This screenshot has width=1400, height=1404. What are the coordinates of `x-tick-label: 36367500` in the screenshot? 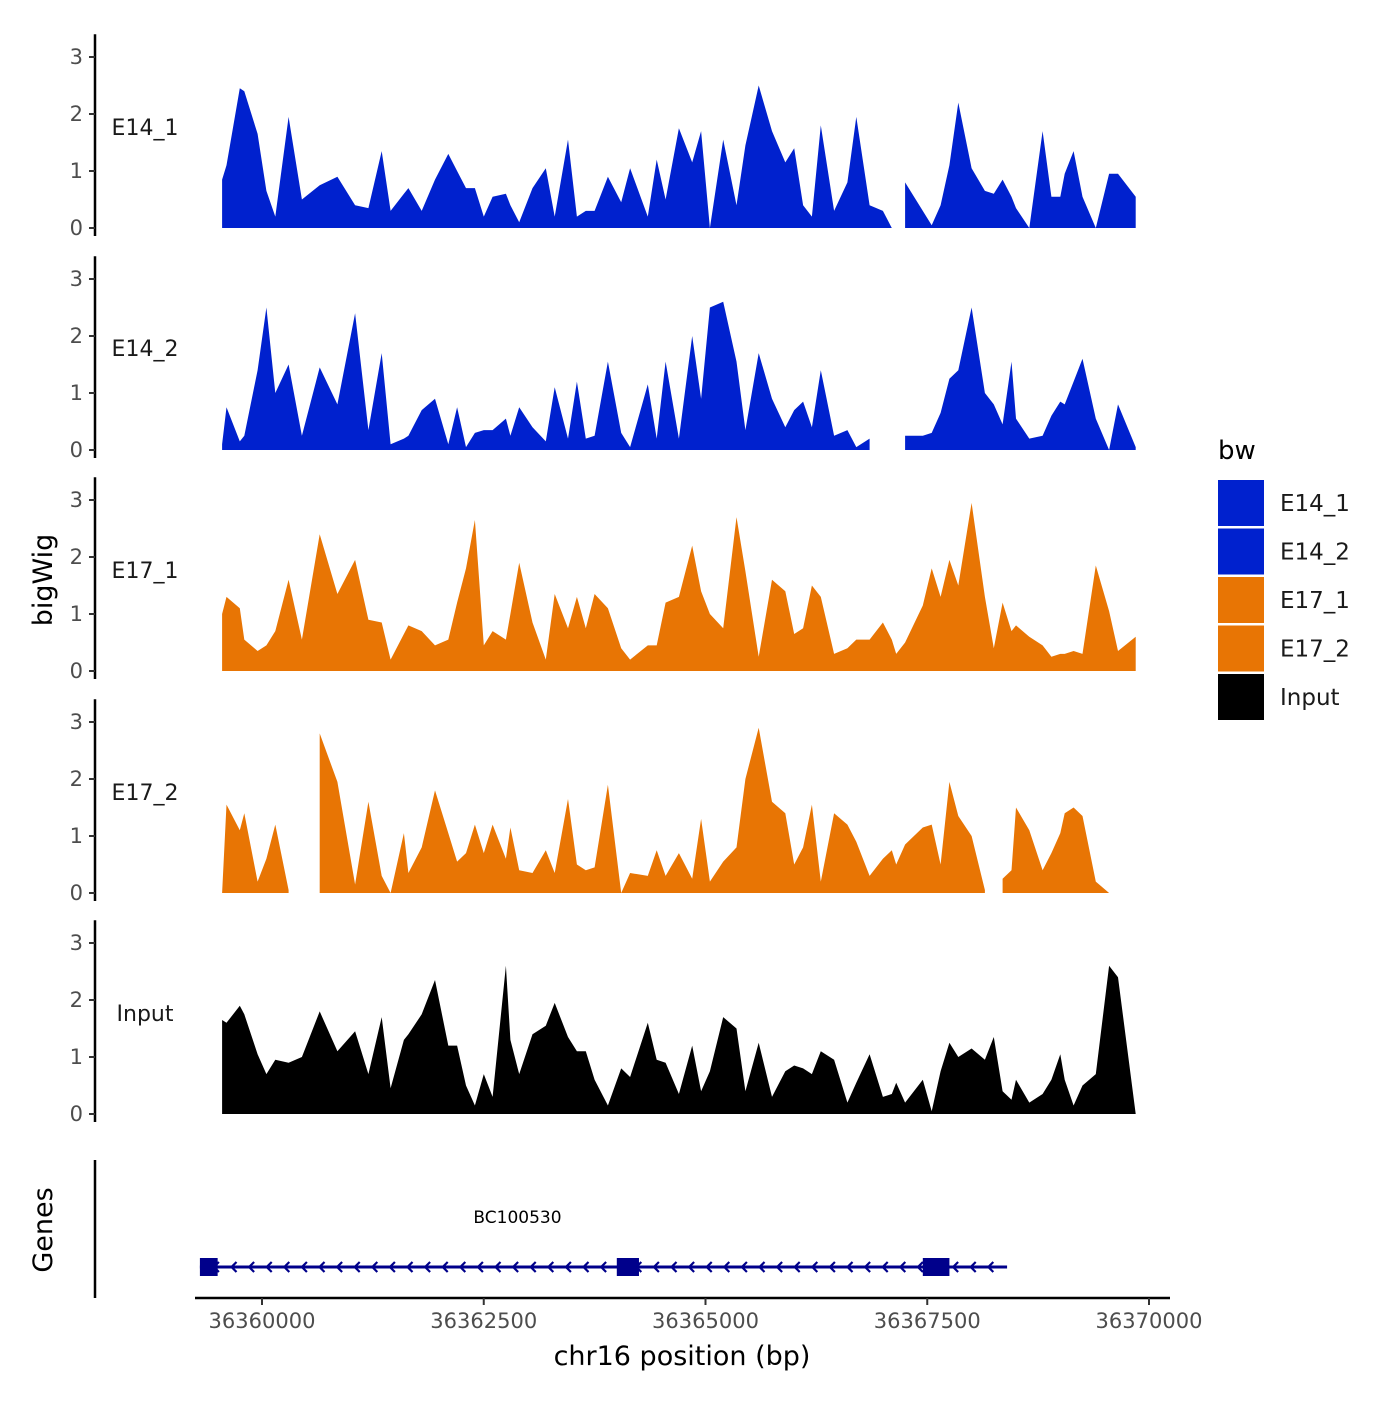 It's located at (927, 1321).